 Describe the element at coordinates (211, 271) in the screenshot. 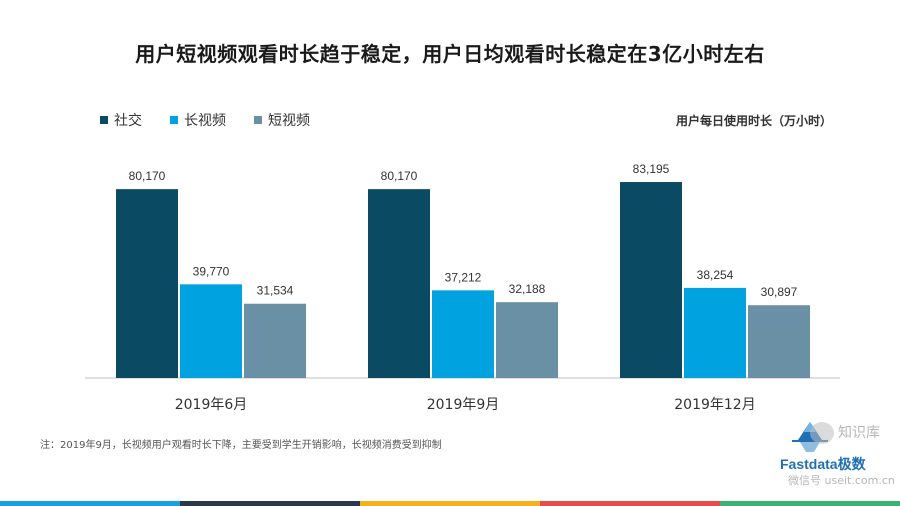

I see `data-label: 39,770` at that location.